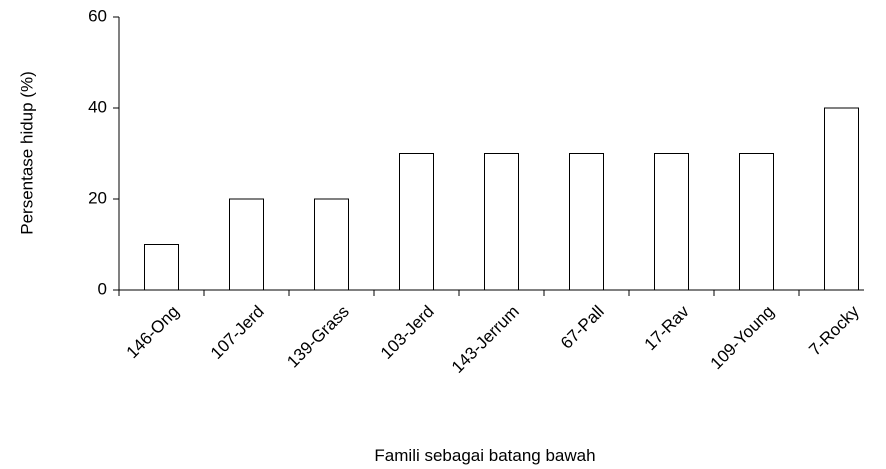 Image resolution: width=886 pixels, height=469 pixels. Describe the element at coordinates (102, 288) in the screenshot. I see `y-tick-label: 0` at that location.